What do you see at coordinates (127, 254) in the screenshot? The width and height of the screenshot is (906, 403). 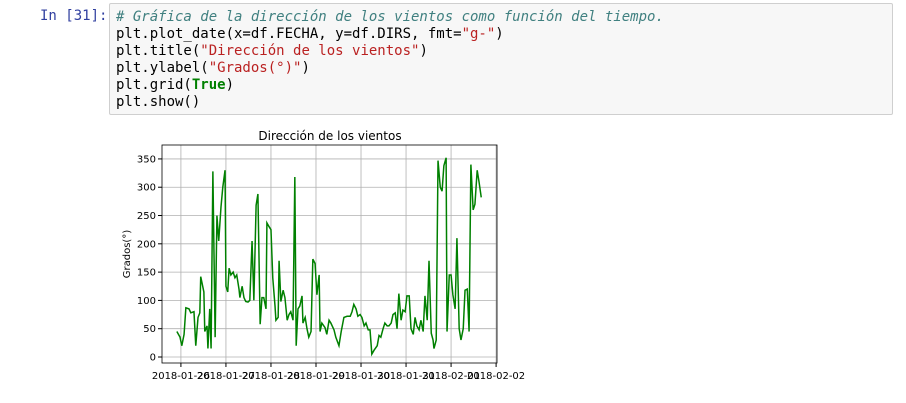 I see `y-axis-label: Grados(°)` at bounding box center [127, 254].